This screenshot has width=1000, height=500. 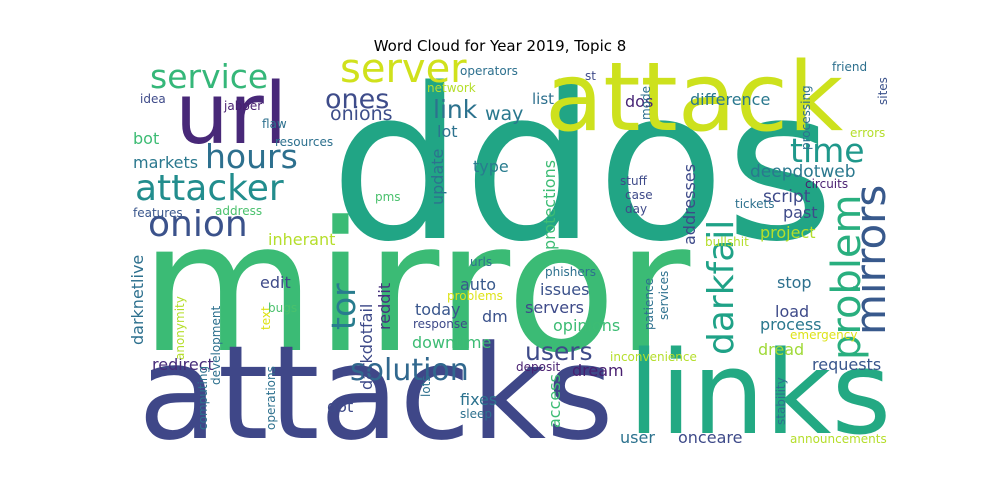 I want to click on word-emergency: emergency, so click(x=823, y=335).